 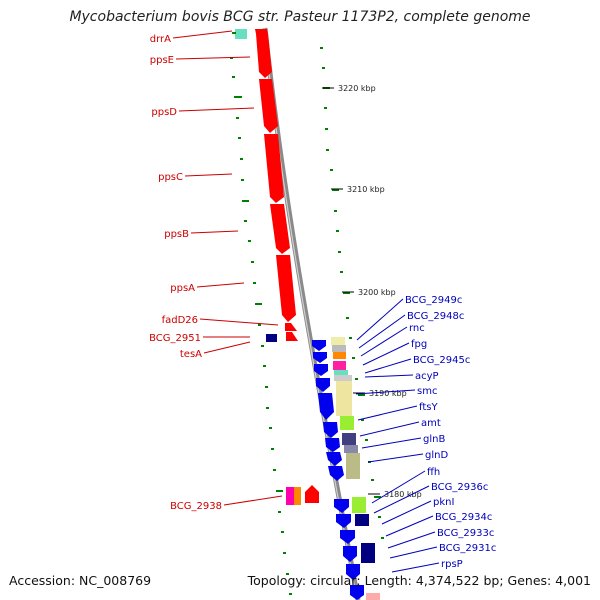 I want to click on feature-rev-e, so click(x=347, y=423).